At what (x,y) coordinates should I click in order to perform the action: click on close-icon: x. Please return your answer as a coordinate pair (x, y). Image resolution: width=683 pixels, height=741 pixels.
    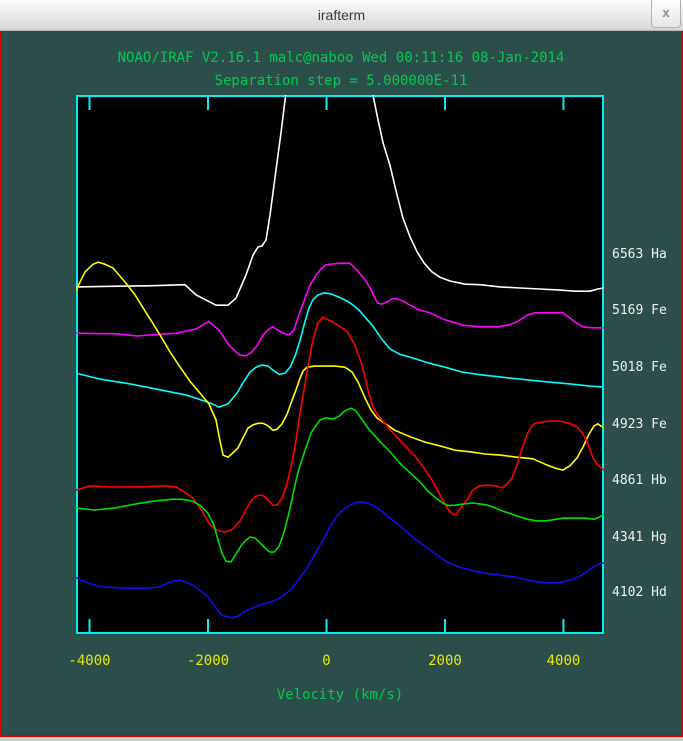
    Looking at the image, I should click on (666, 14).